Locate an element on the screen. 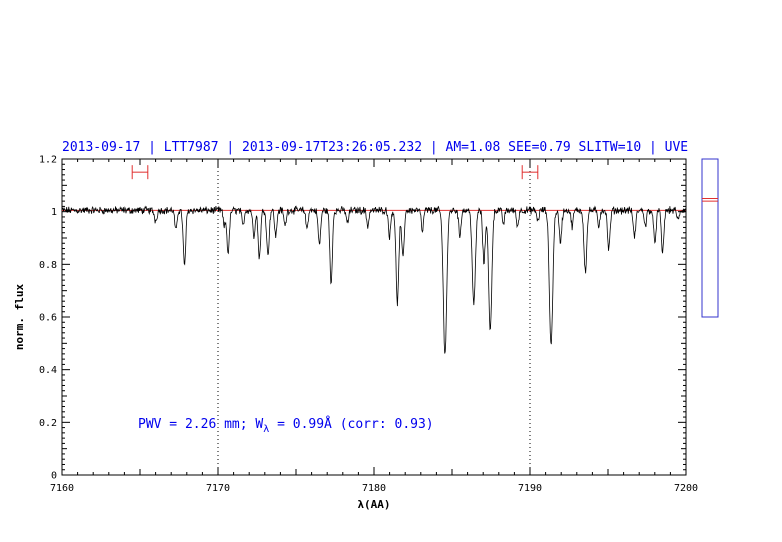 This screenshot has height=542, width=782. x-tick-label: 7190 is located at coordinates (530, 488).